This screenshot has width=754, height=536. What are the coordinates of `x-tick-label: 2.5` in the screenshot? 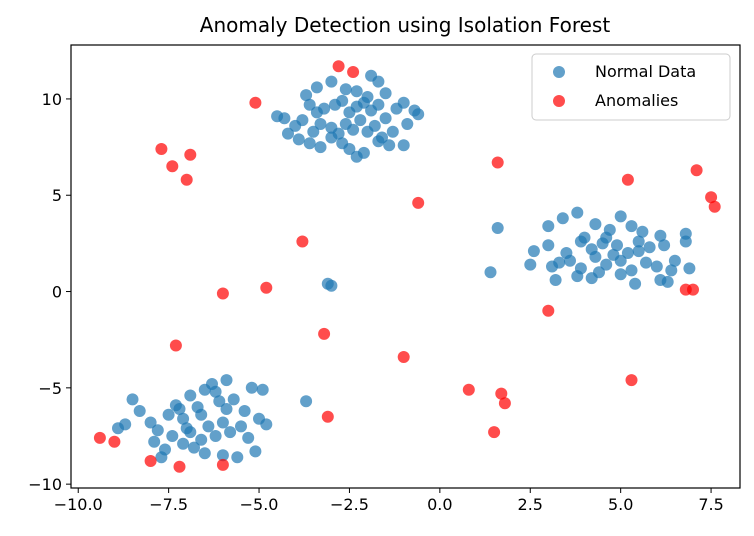 It's located at (530, 504).